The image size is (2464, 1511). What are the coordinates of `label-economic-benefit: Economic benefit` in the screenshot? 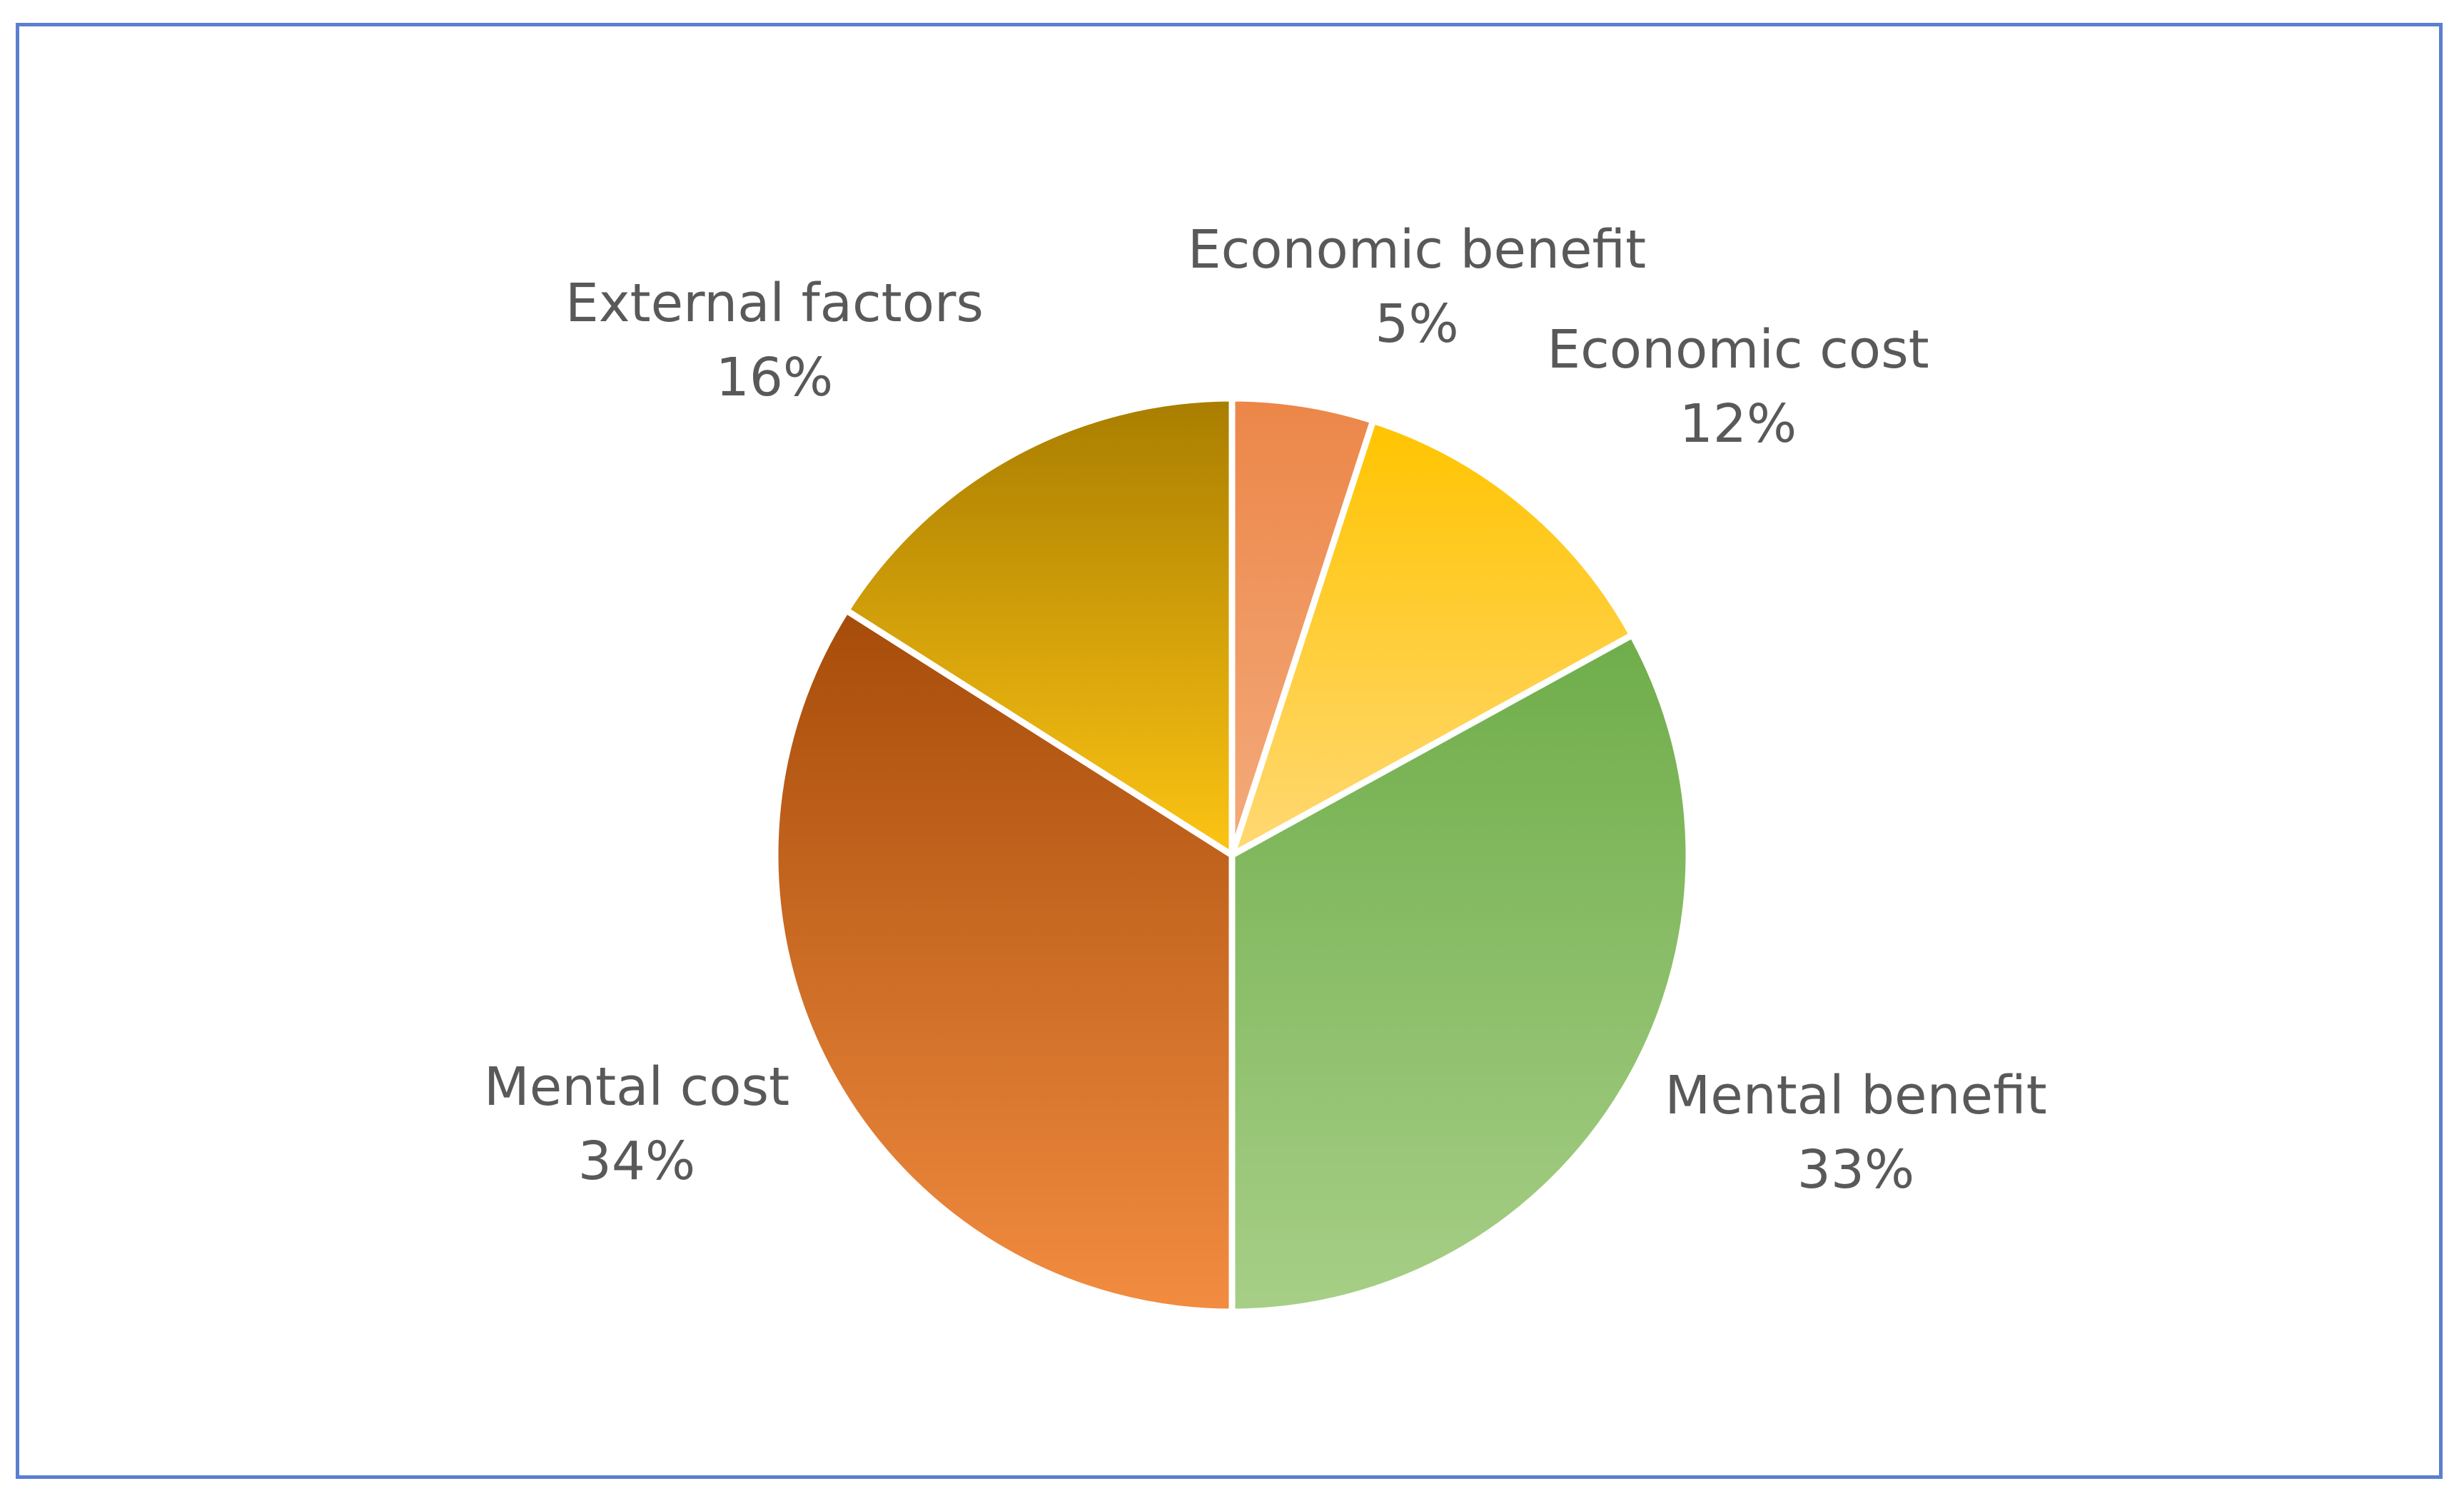 It's located at (1417, 250).